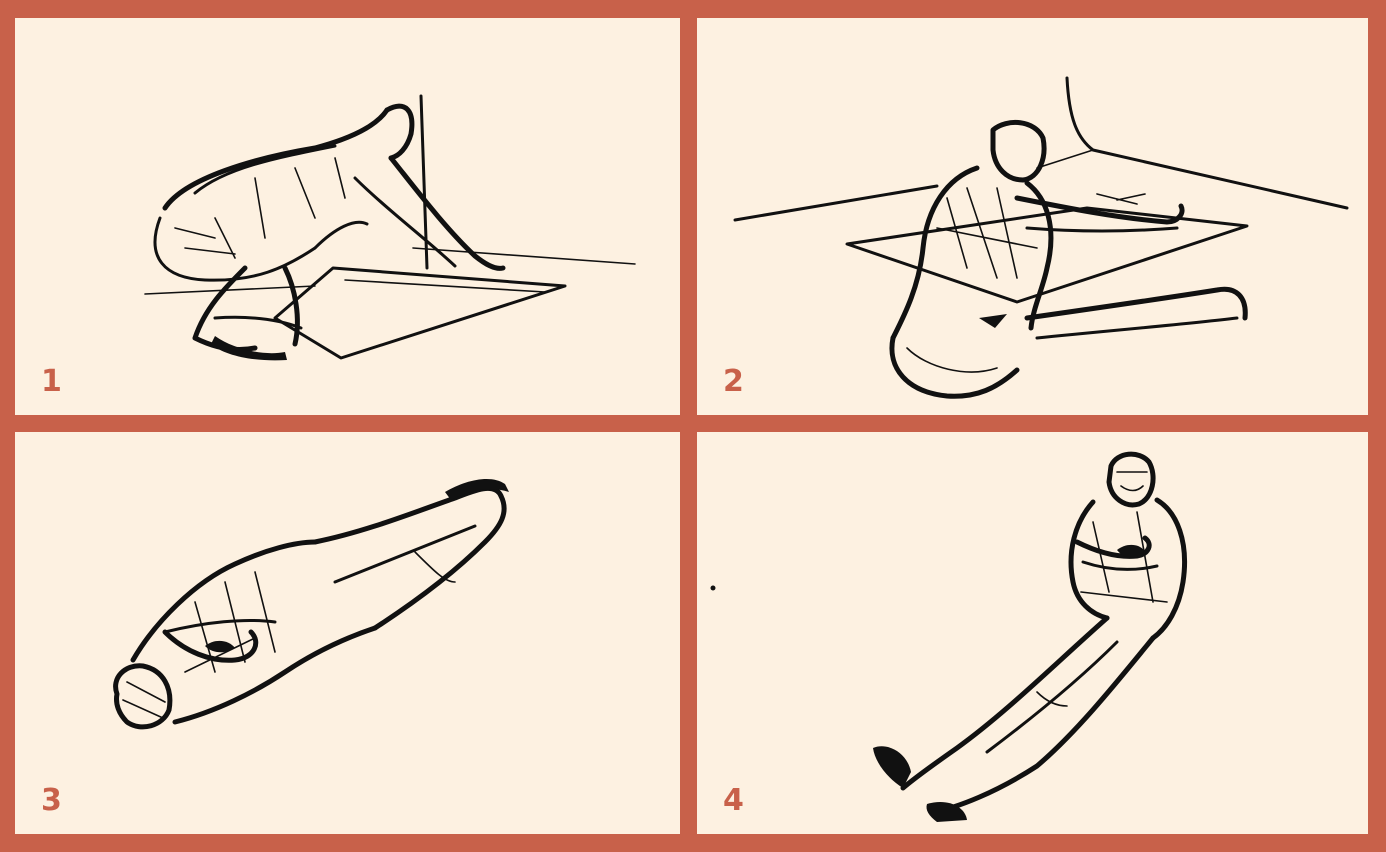 Image resolution: width=1386 pixels, height=852 pixels. Describe the element at coordinates (733, 381) in the screenshot. I see `panel-number: 2` at that location.